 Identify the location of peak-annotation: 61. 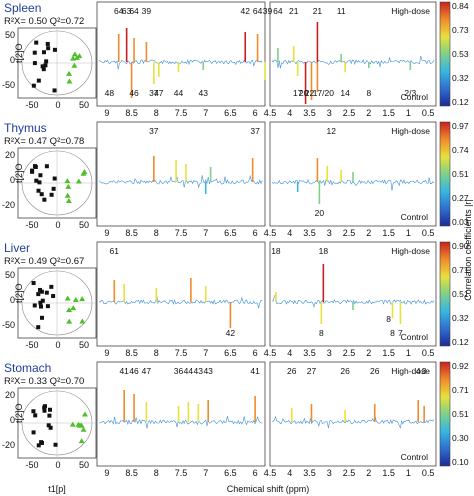
(115, 251).